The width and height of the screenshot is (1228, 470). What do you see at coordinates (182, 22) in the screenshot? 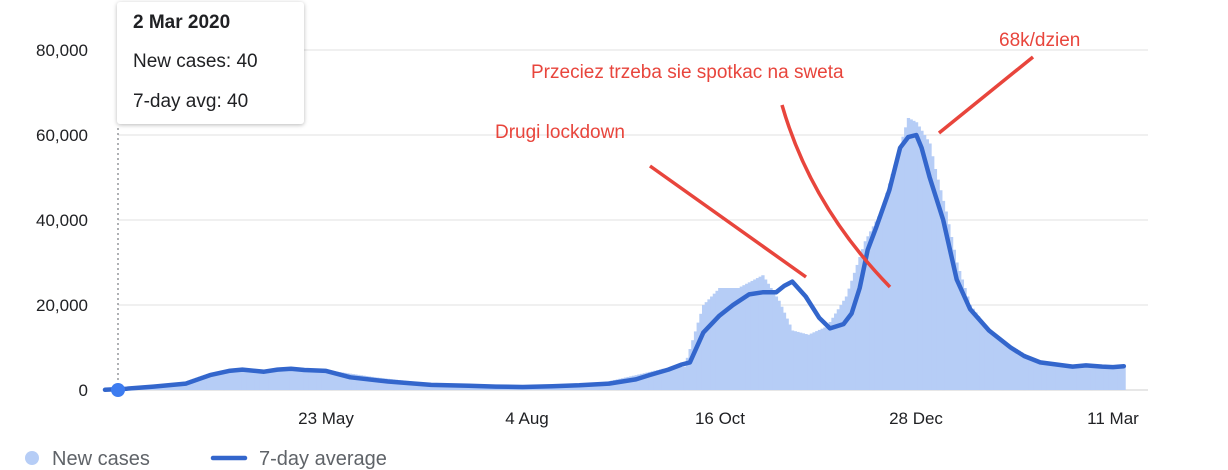
I see `tooltip-date: 2 Mar 2020` at bounding box center [182, 22].